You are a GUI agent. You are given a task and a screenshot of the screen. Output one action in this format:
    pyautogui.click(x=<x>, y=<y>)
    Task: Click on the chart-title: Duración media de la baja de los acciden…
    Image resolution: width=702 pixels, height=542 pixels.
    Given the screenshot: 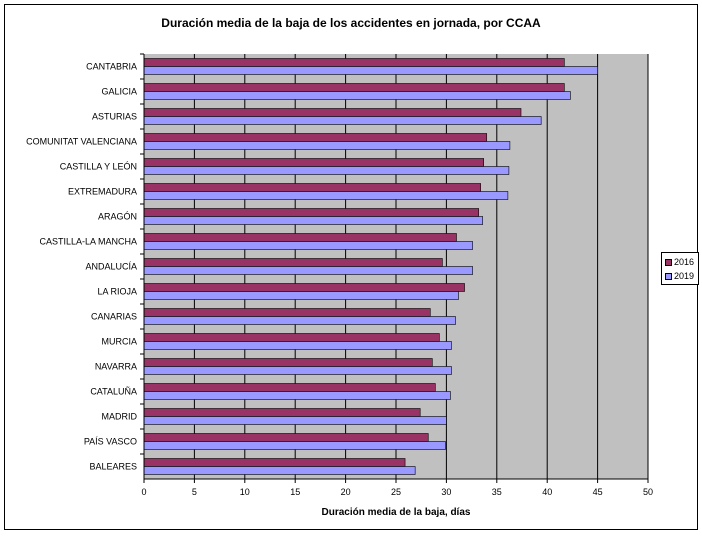 What is the action you would take?
    pyautogui.click(x=351, y=23)
    